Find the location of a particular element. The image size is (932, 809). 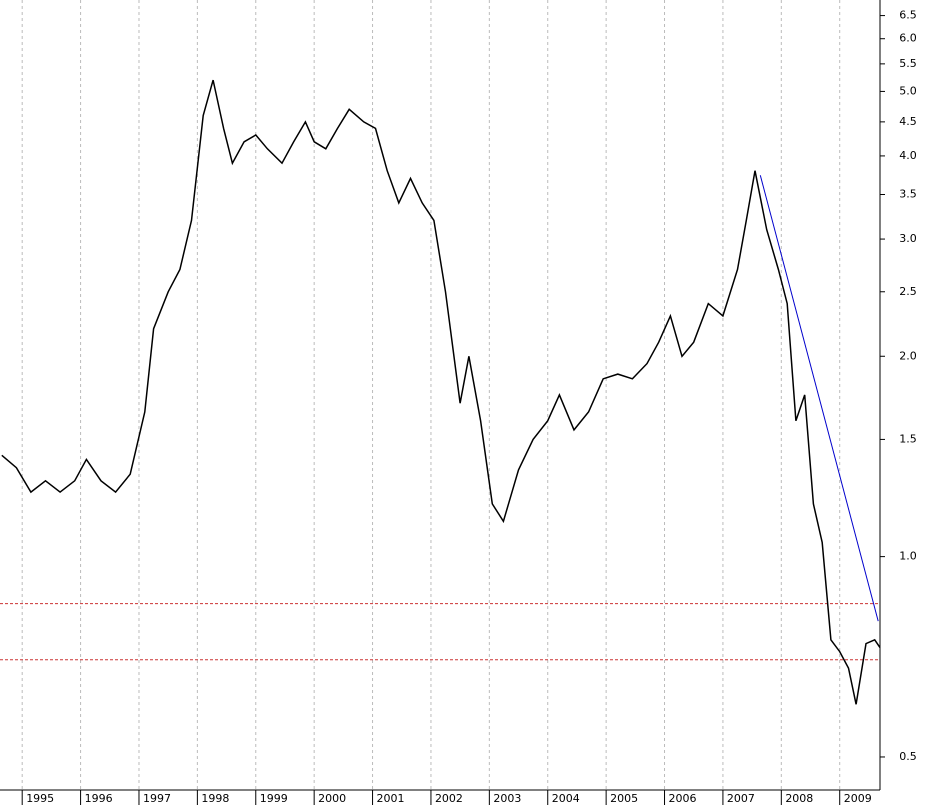

x-tick-label: 1995 is located at coordinates (40, 798).